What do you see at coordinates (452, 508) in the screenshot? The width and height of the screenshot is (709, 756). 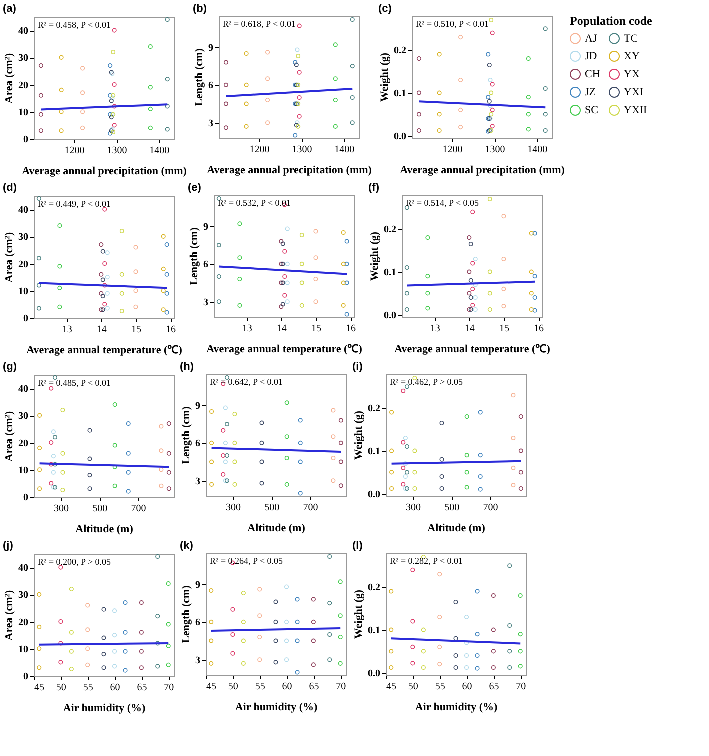 I see `x-tick-label: 500` at bounding box center [452, 508].